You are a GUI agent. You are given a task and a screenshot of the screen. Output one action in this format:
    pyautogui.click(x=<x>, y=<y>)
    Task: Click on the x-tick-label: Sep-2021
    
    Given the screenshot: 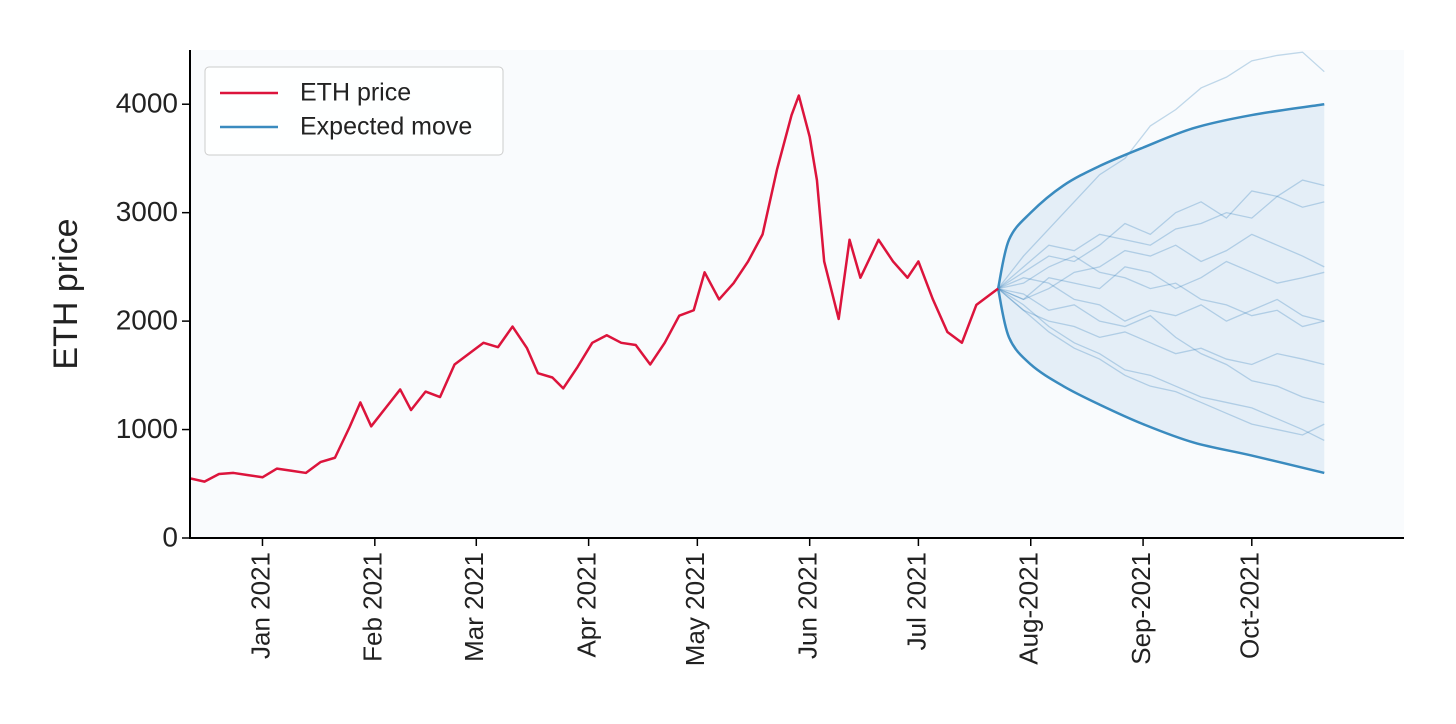 What is the action you would take?
    pyautogui.click(x=1141, y=608)
    